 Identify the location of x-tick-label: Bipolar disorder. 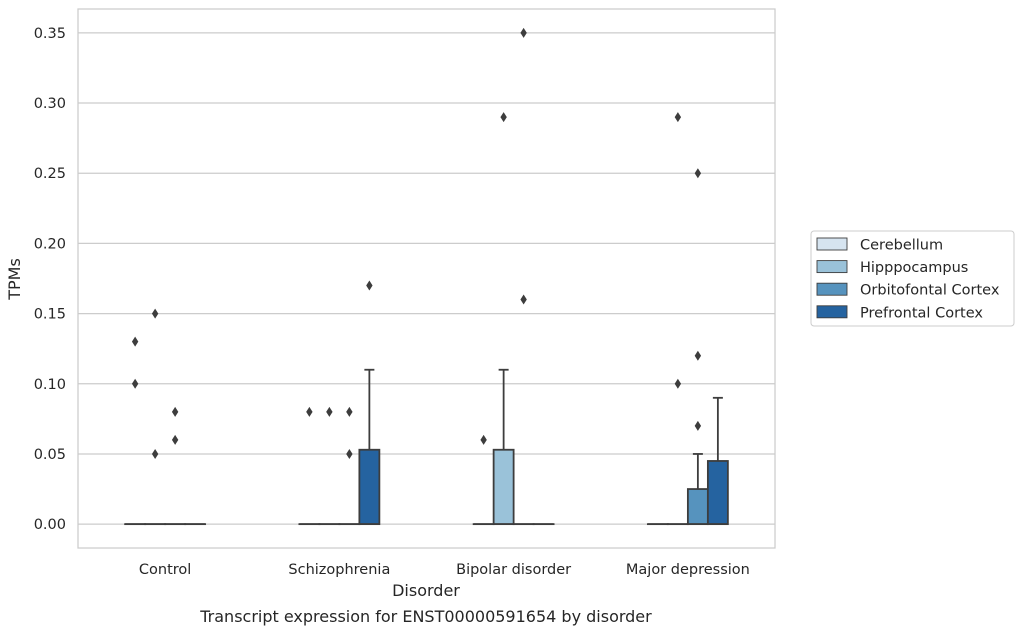
(513, 570).